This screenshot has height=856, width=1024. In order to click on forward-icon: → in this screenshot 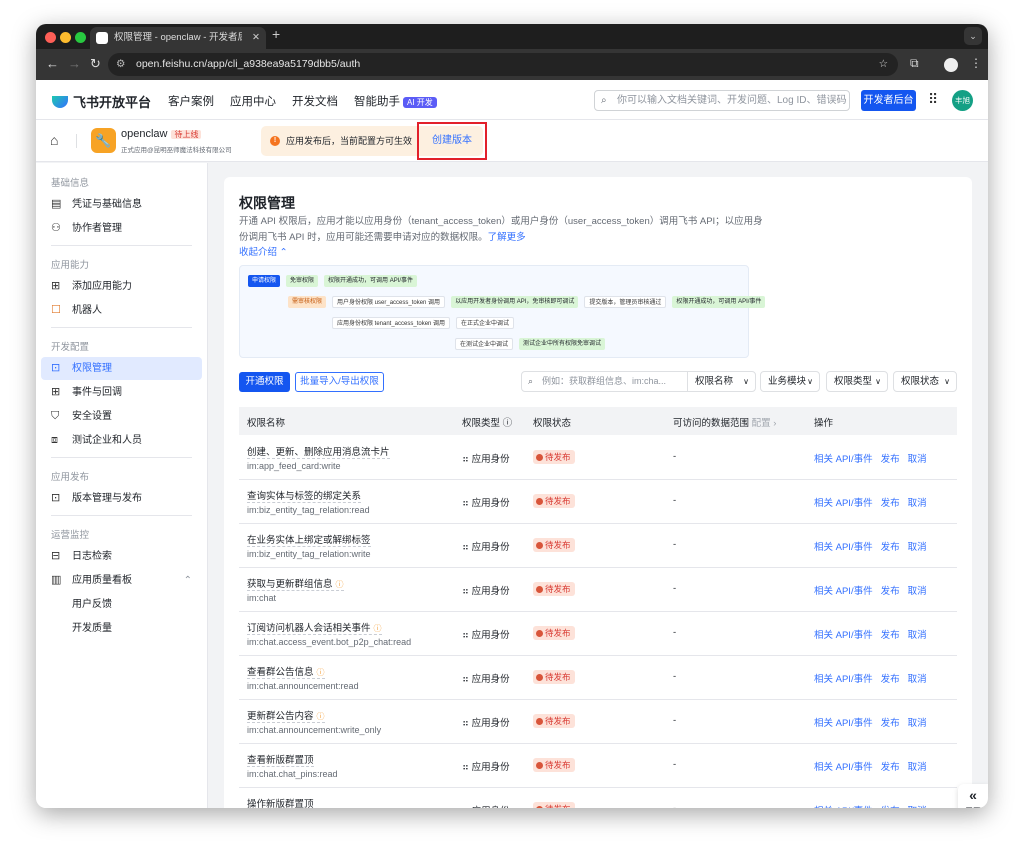, I will do `click(74, 63)`.